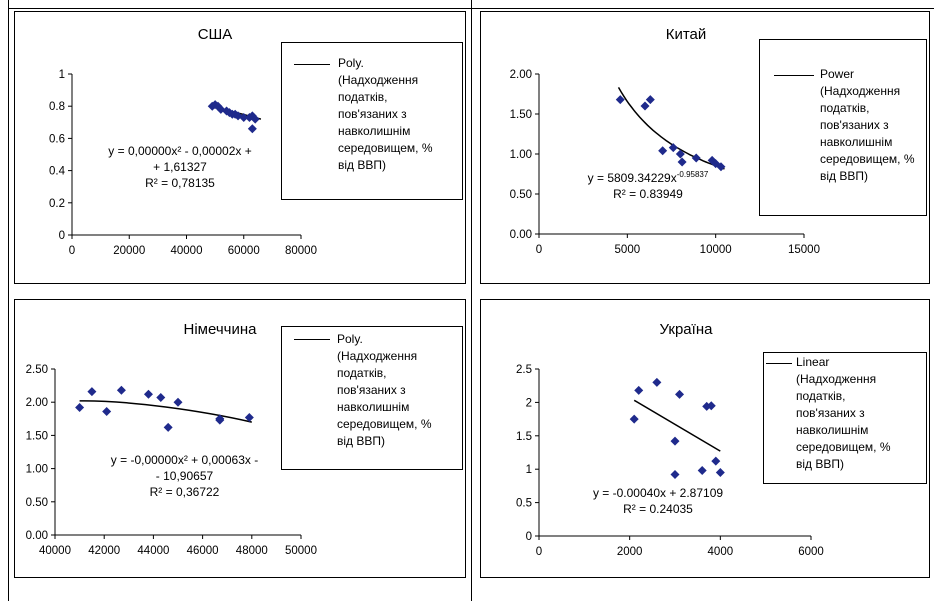 The image size is (934, 601). I want to click on x-tick-label: 6000, so click(811, 552).